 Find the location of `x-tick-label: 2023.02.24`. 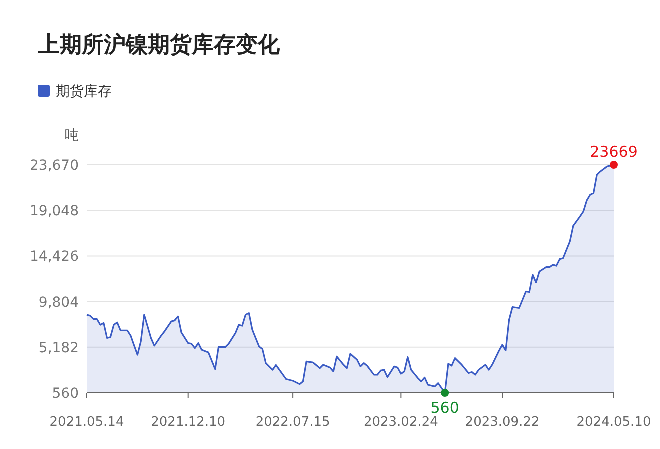

x-tick-label: 2023.02.24 is located at coordinates (401, 422).